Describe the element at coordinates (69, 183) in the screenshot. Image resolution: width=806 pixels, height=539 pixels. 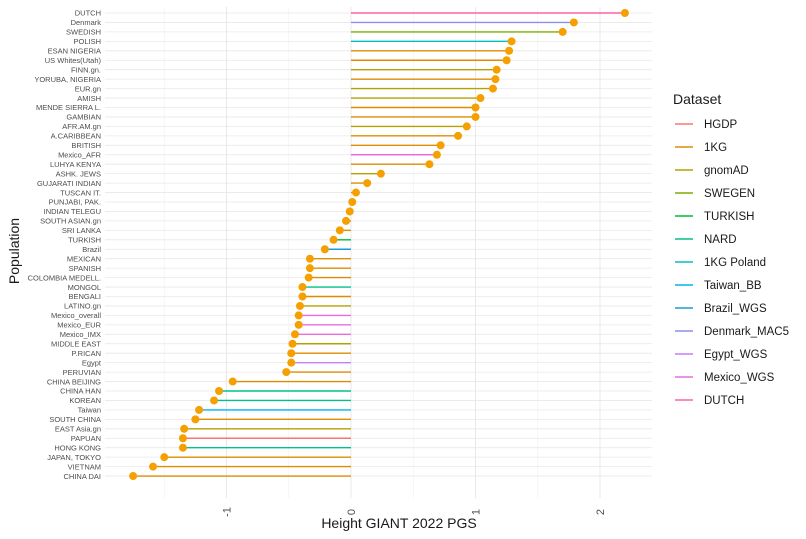
I see `y-tick-label: GUJARATI INDIAN` at that location.